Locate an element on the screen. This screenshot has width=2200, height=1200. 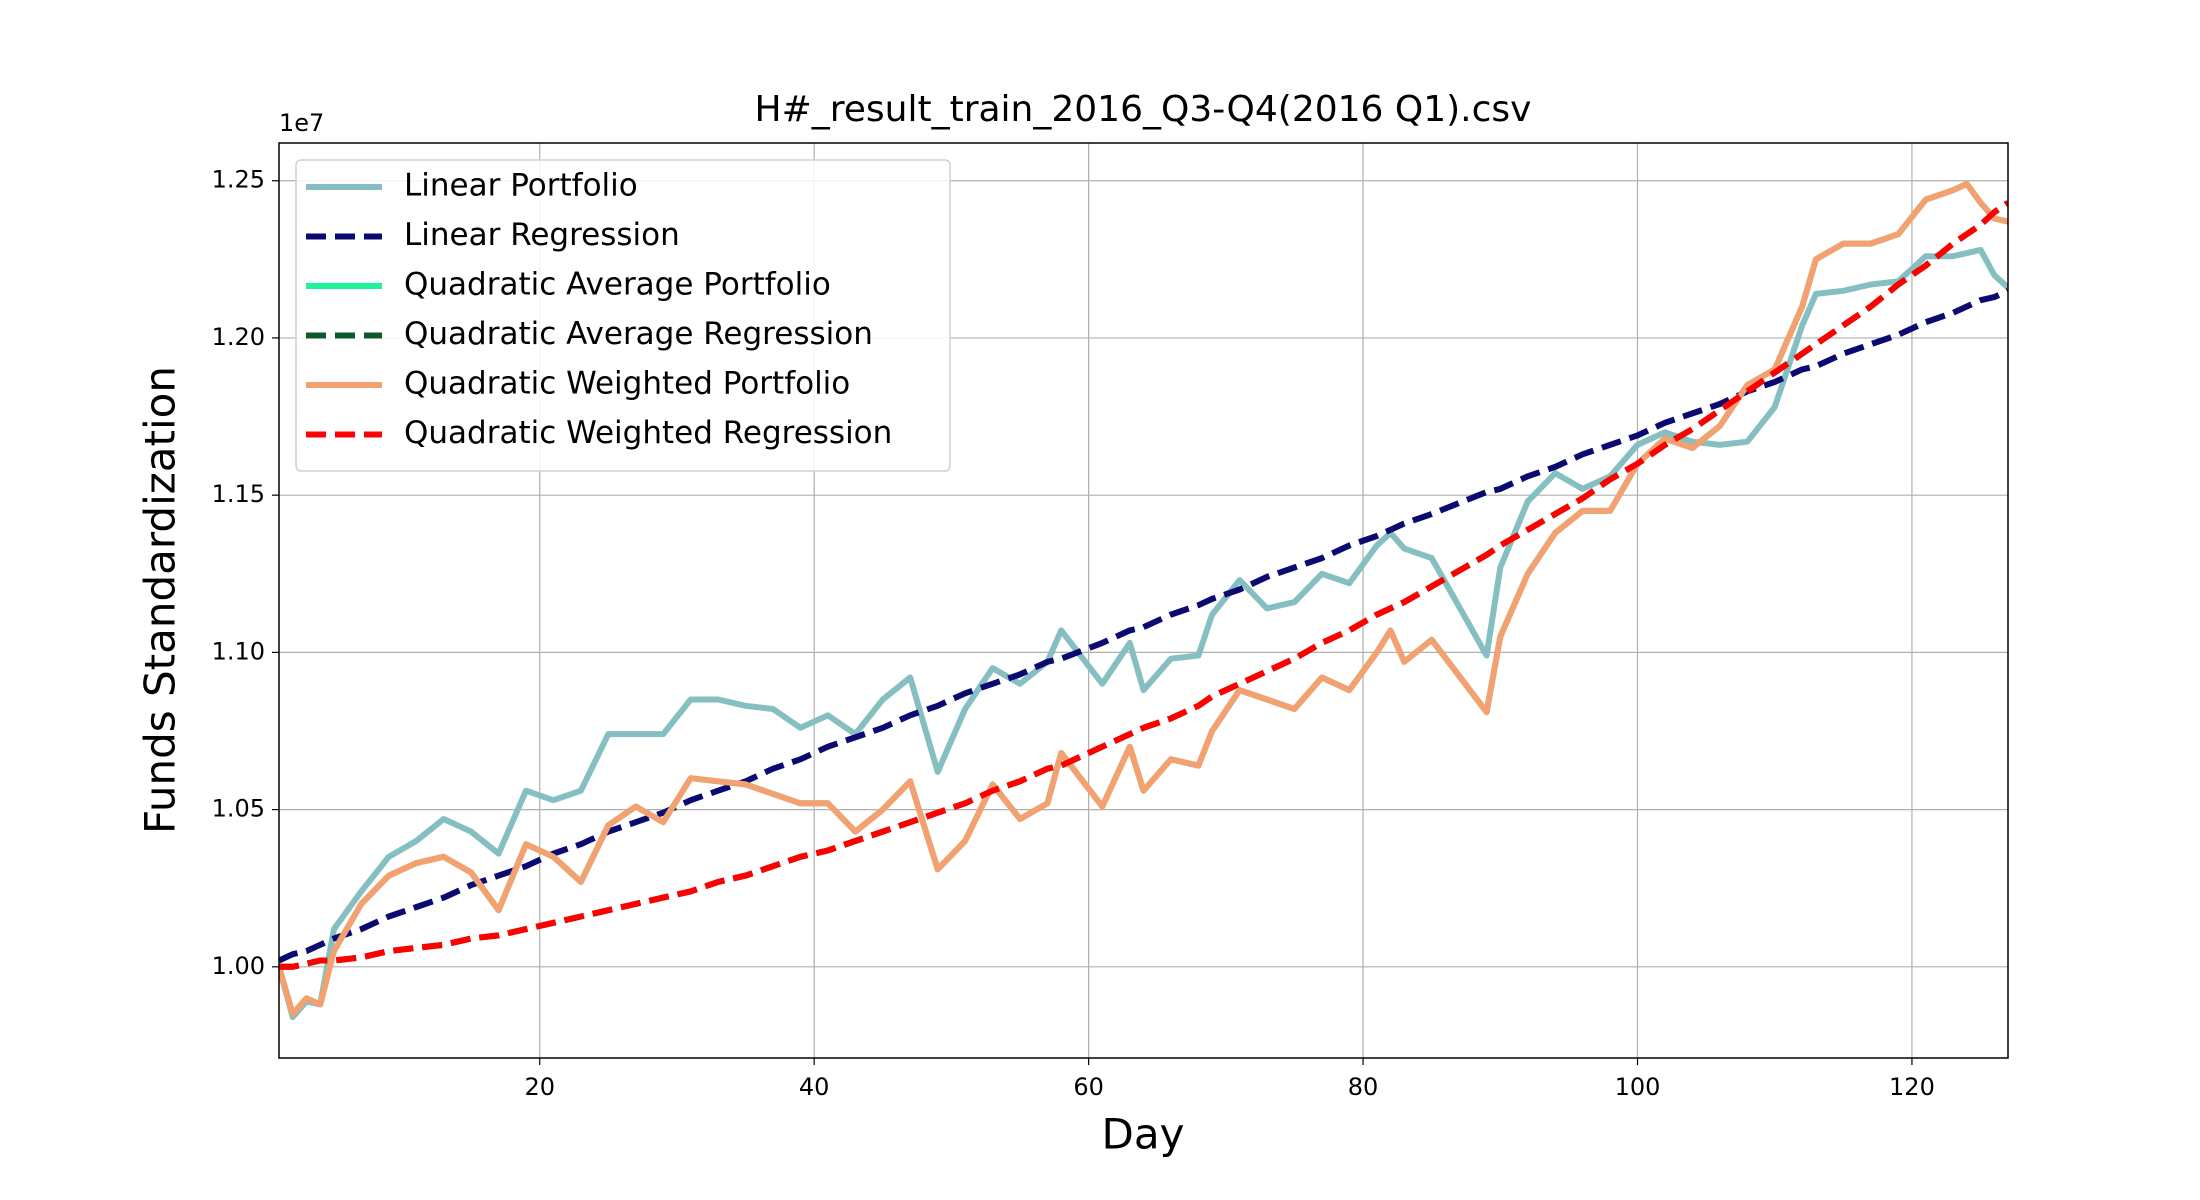
x-tick-label: 60 is located at coordinates (1088, 1087).